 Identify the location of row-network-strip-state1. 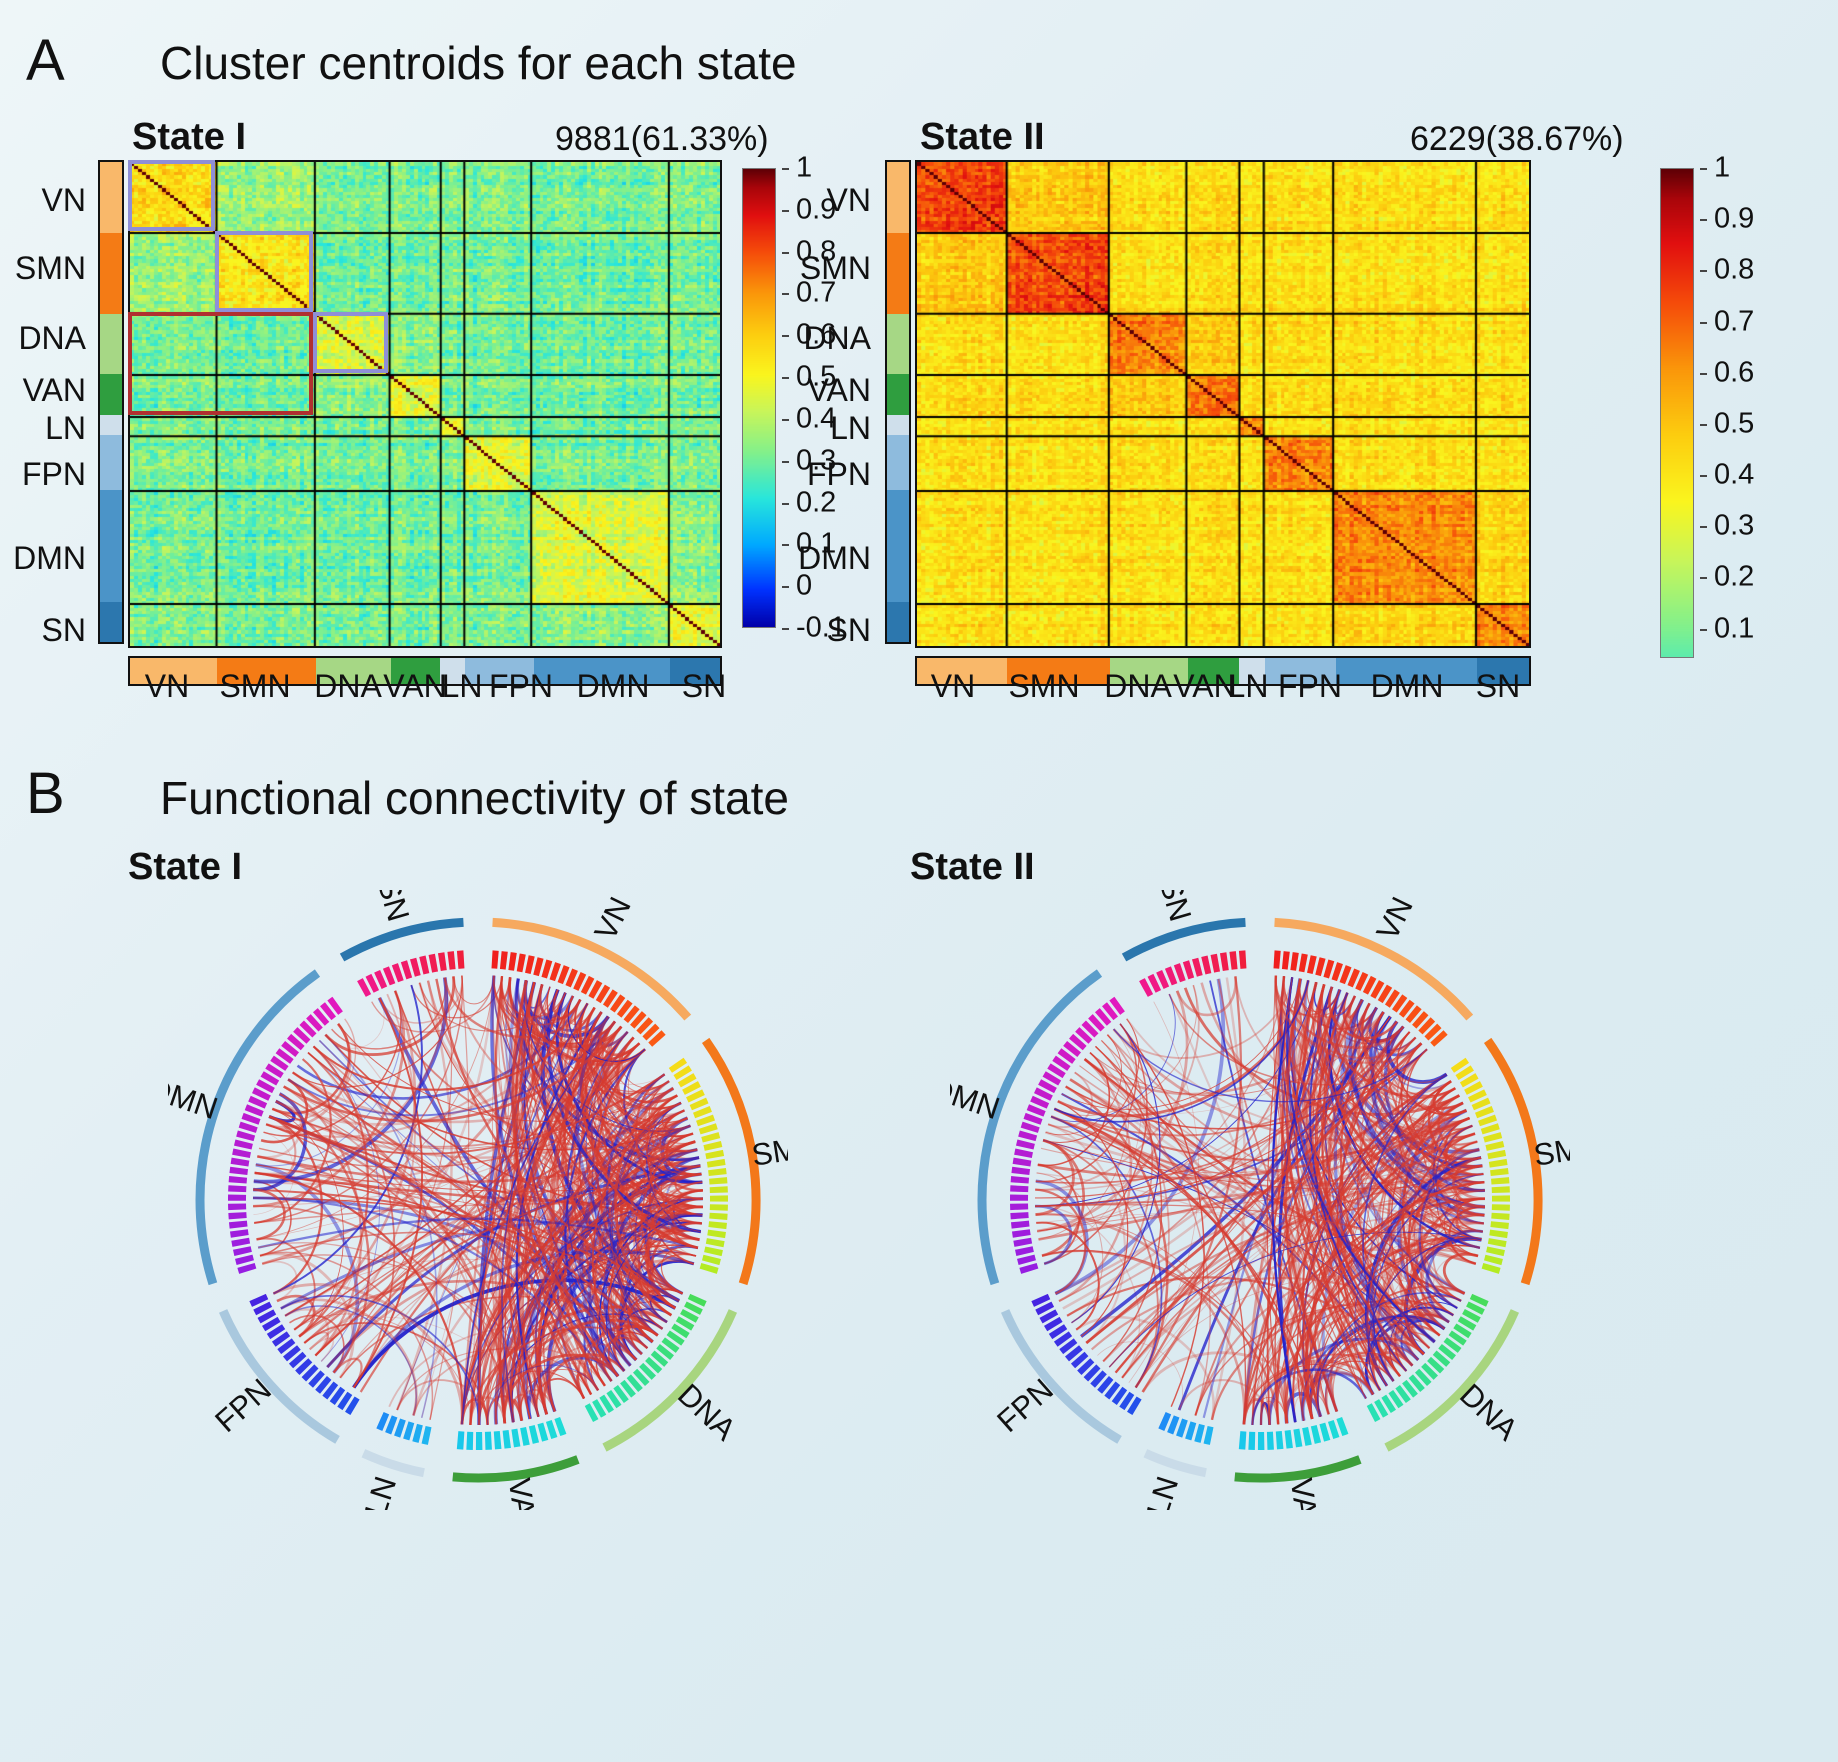
(111, 402).